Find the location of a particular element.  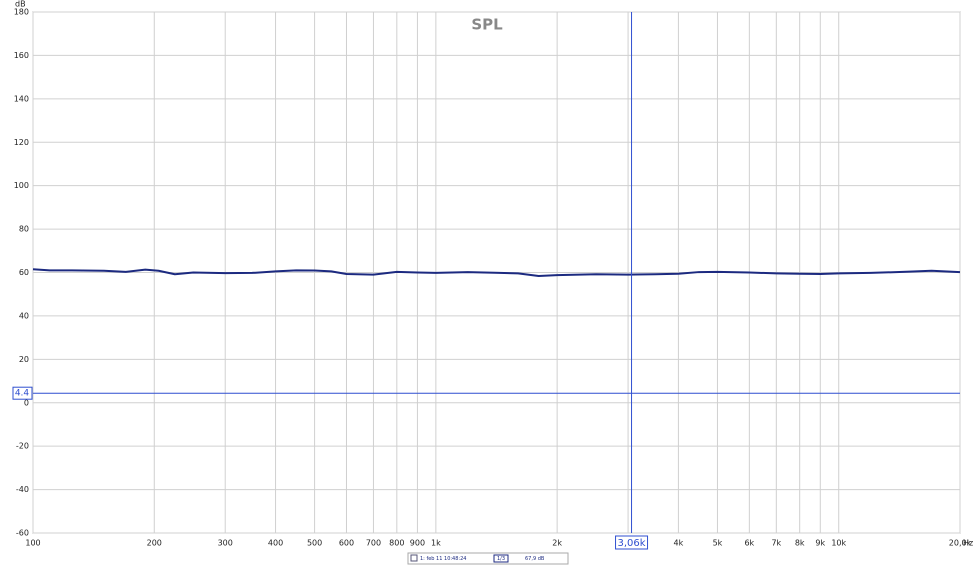

legend-smoothing-box is located at coordinates (501, 558).